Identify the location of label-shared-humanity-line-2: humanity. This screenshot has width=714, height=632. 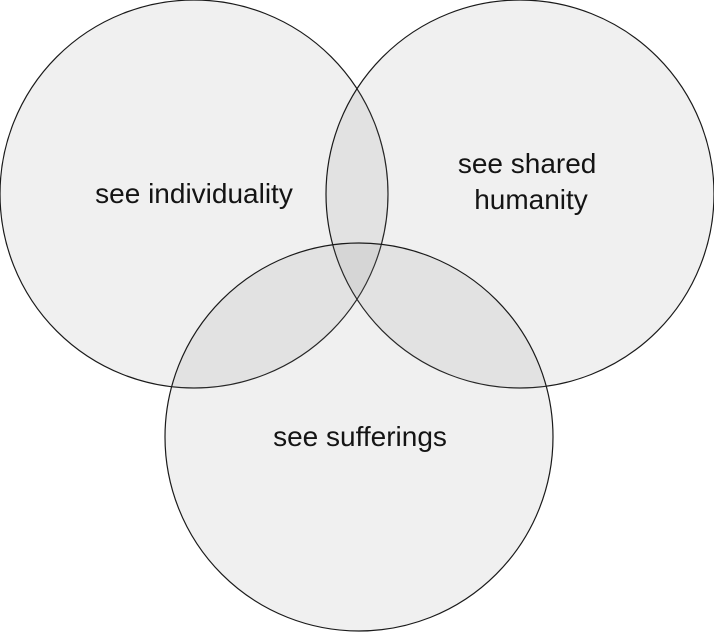
(531, 199).